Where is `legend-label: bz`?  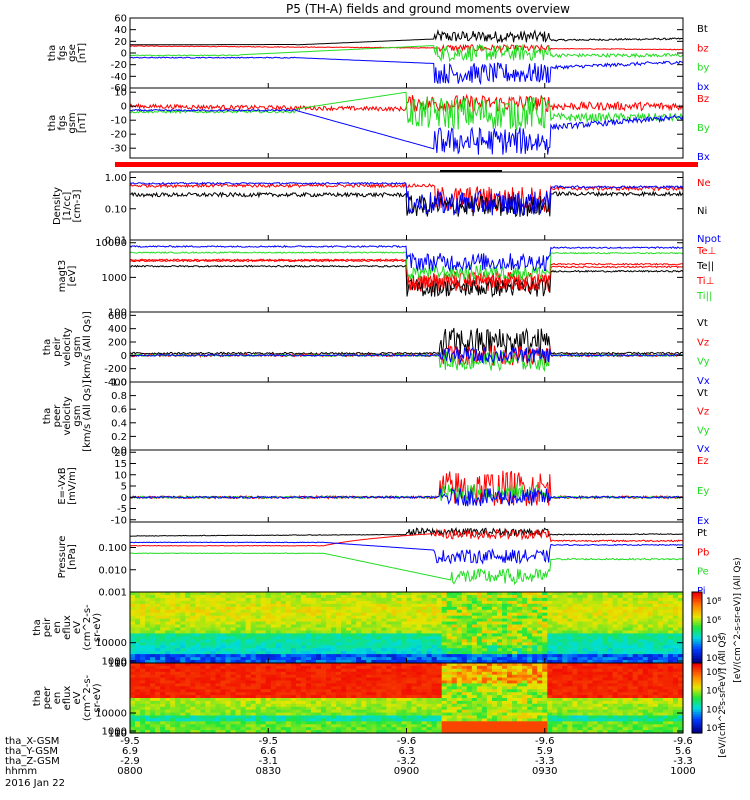
legend-label: bz is located at coordinates (703, 48).